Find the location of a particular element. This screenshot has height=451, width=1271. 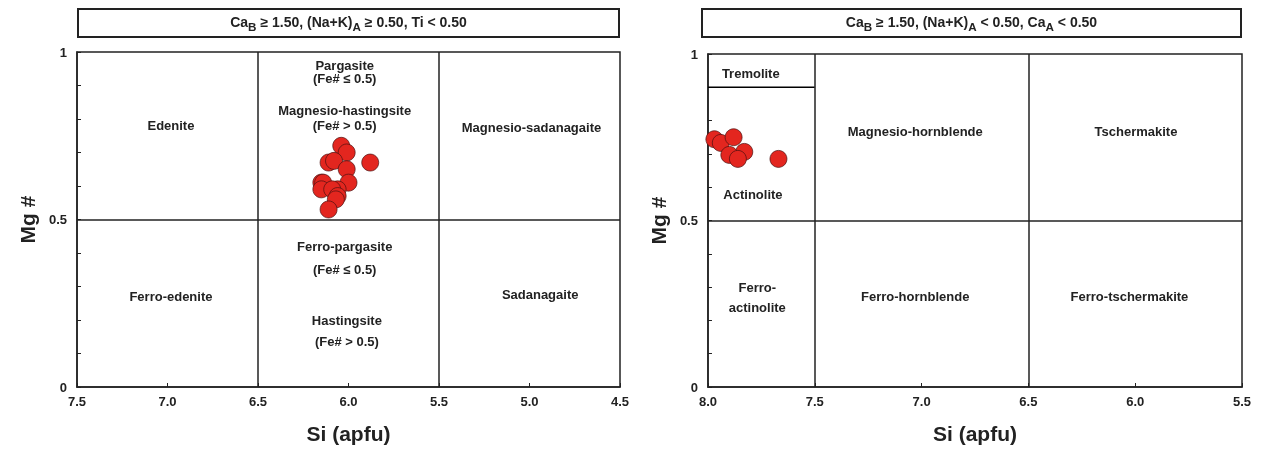

annotation: Edenite is located at coordinates (171, 126).